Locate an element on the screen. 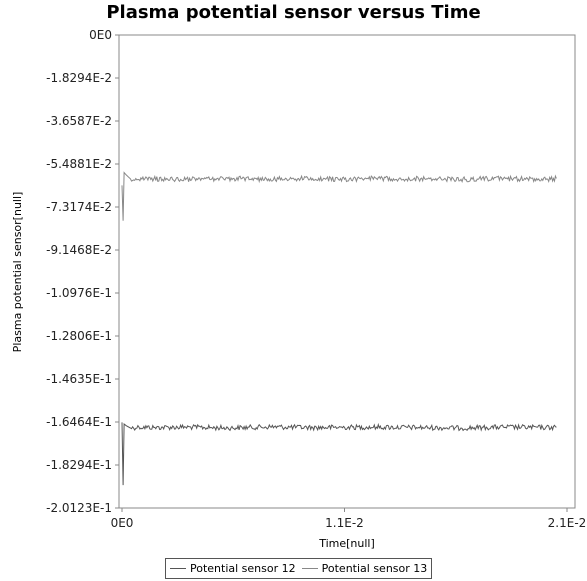  legend-item-sensor-13: Potential sensor 13 is located at coordinates (364, 568).